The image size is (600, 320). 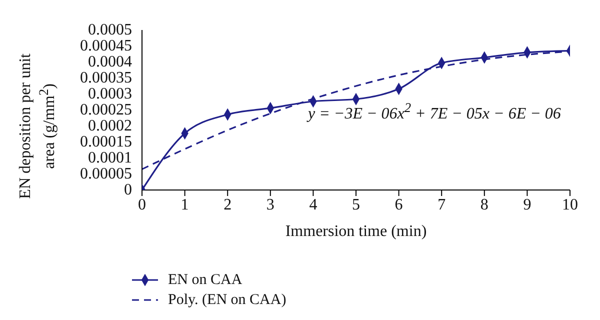 What do you see at coordinates (106, 174) in the screenshot?
I see `y-tick-label: 0.00005` at bounding box center [106, 174].